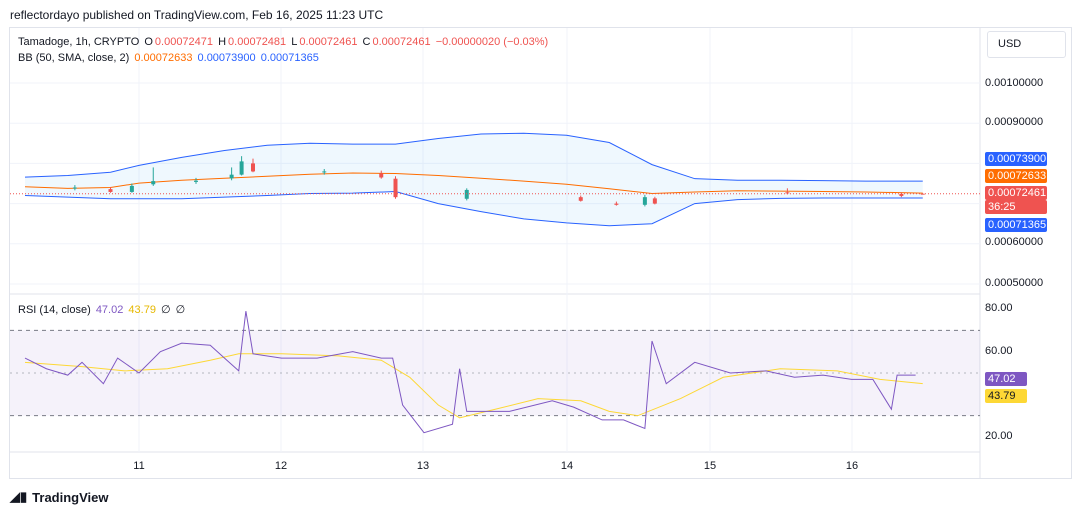 This screenshot has height=515, width=1080. I want to click on currency-button: USD, so click(1026, 44).